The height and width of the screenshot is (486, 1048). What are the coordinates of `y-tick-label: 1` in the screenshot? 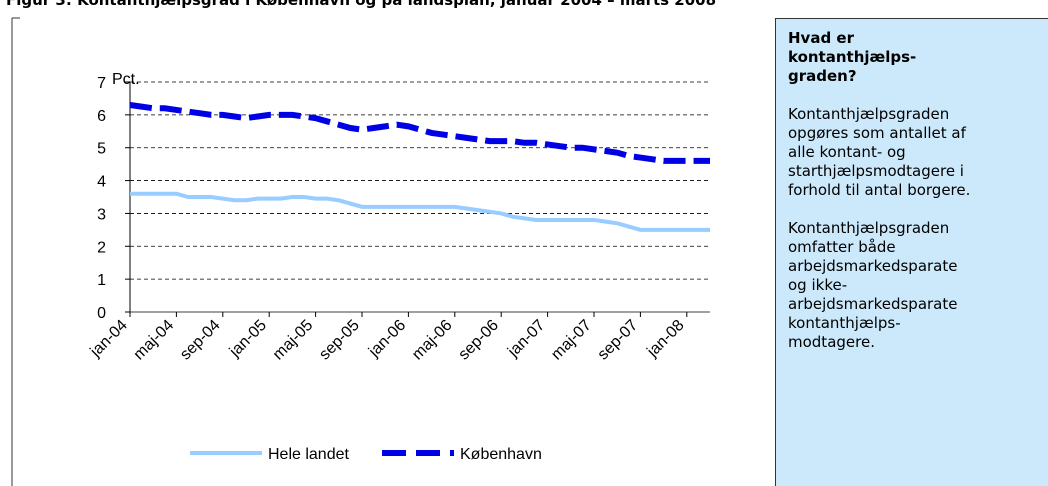 It's located at (101, 280).